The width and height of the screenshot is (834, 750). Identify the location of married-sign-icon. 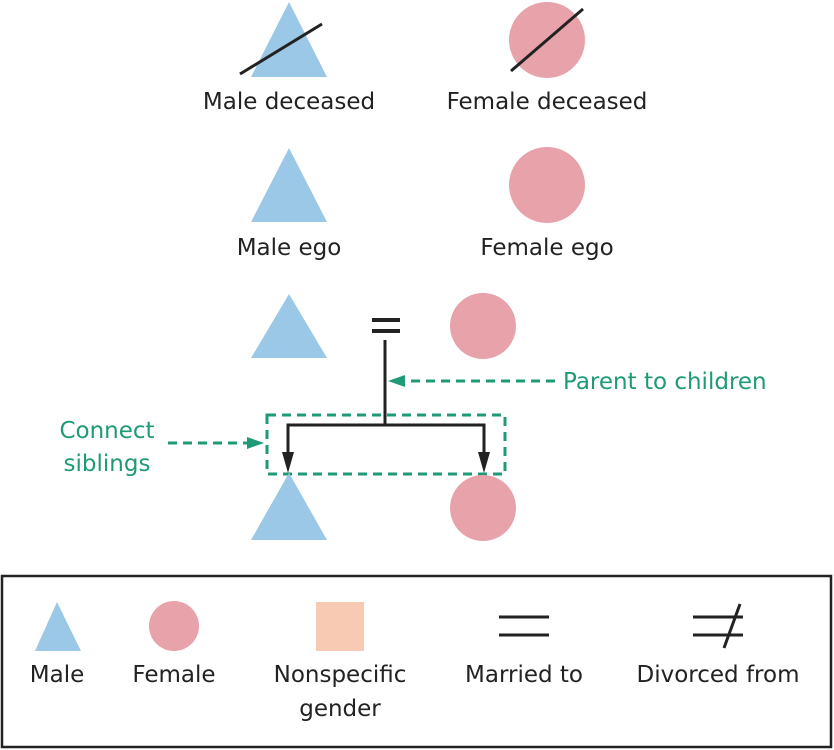
(524, 626).